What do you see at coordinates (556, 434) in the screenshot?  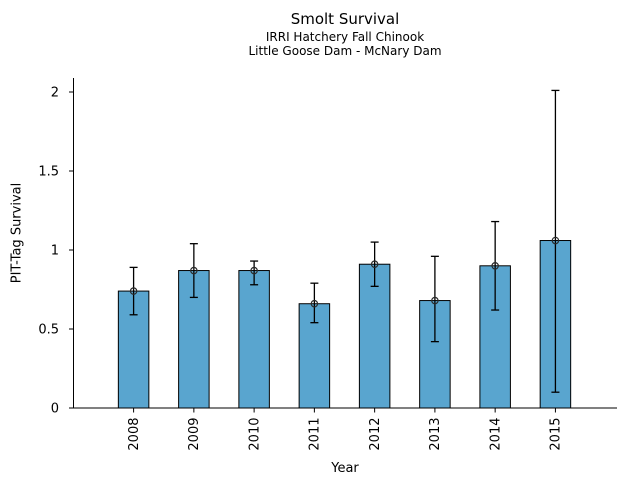 I see `x-tick-label-2015: 2015` at bounding box center [556, 434].